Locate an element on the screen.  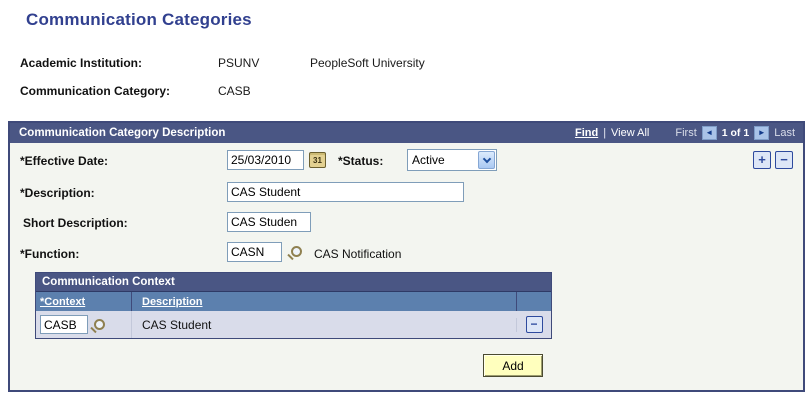
row-position-indicator: 1 of 1 is located at coordinates (735, 133).